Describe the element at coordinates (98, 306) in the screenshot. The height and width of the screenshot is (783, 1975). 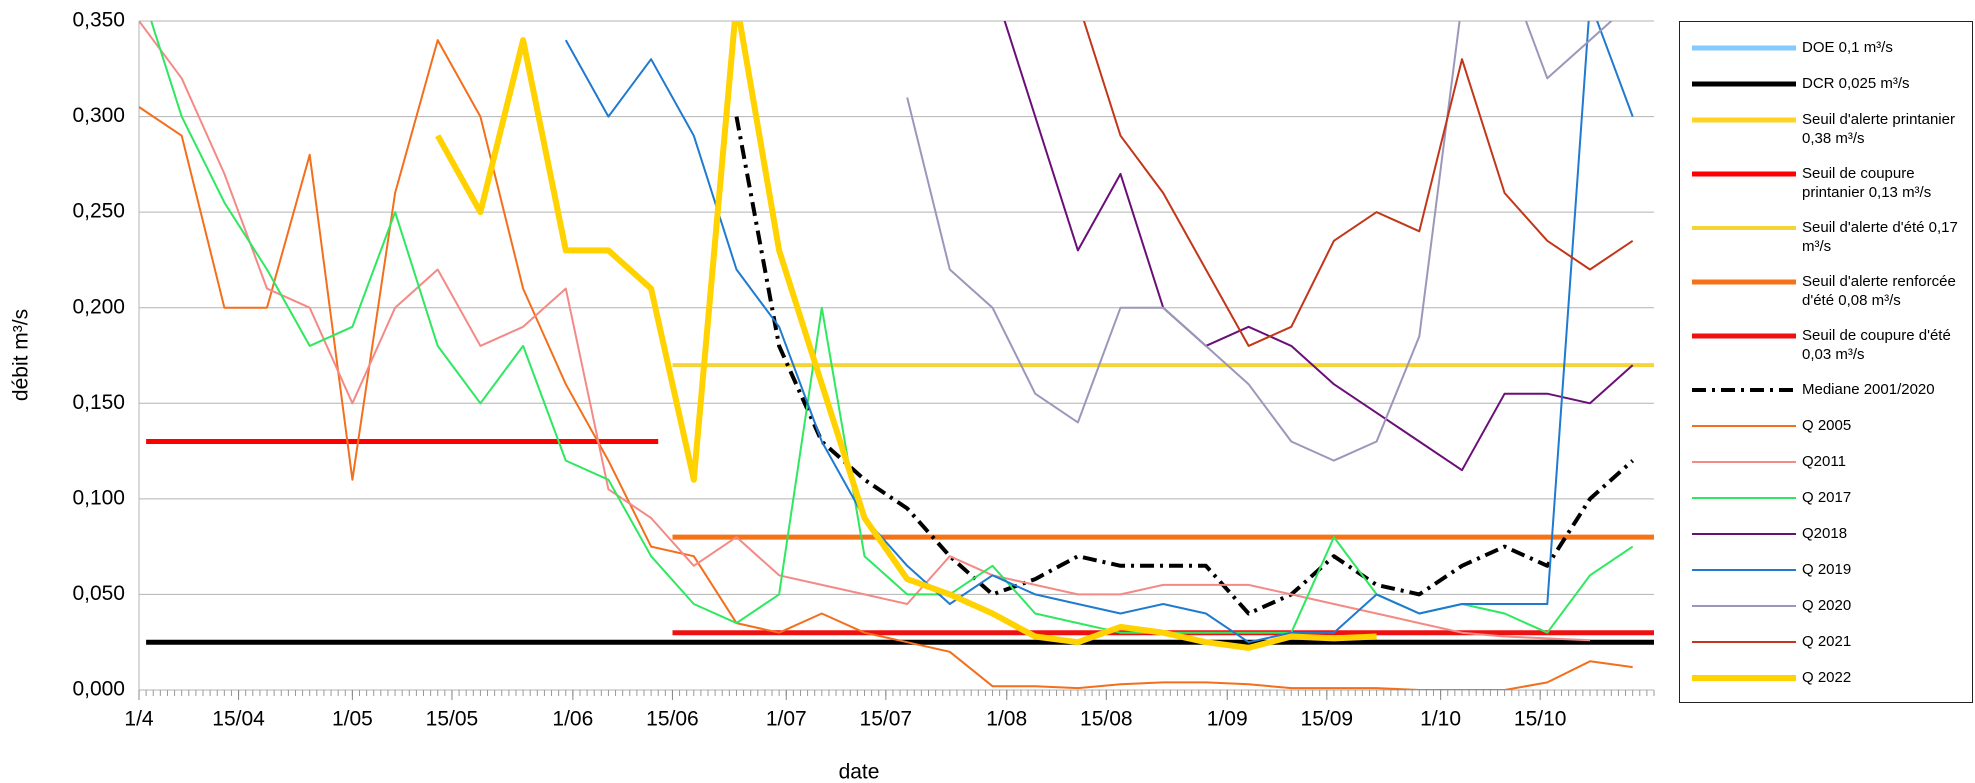
I see `y-tick-label: 0,200` at that location.